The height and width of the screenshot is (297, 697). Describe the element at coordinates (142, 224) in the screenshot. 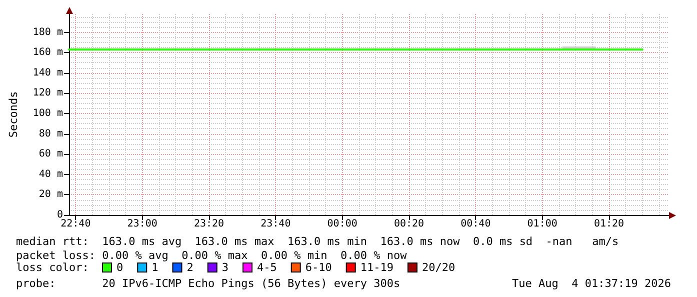

I see `x-tick-label: 23:00` at that location.